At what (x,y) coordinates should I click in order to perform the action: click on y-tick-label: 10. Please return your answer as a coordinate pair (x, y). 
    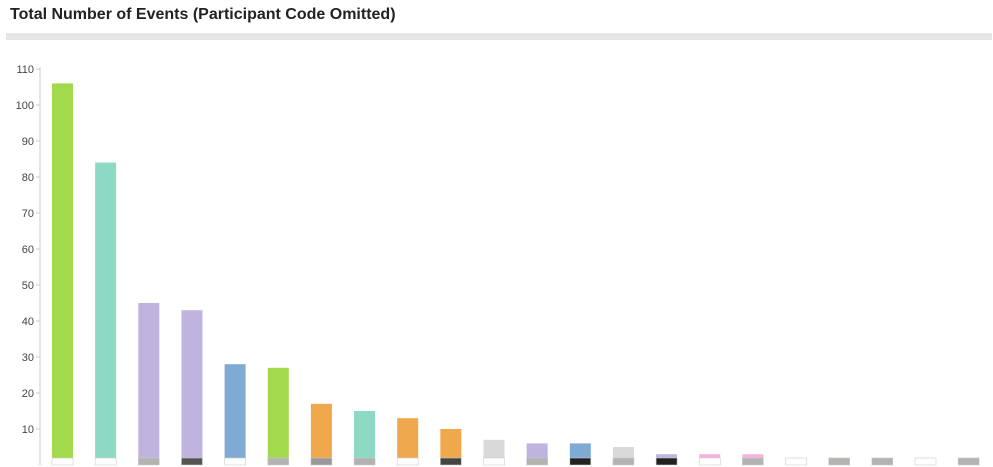
    Looking at the image, I should click on (28, 430).